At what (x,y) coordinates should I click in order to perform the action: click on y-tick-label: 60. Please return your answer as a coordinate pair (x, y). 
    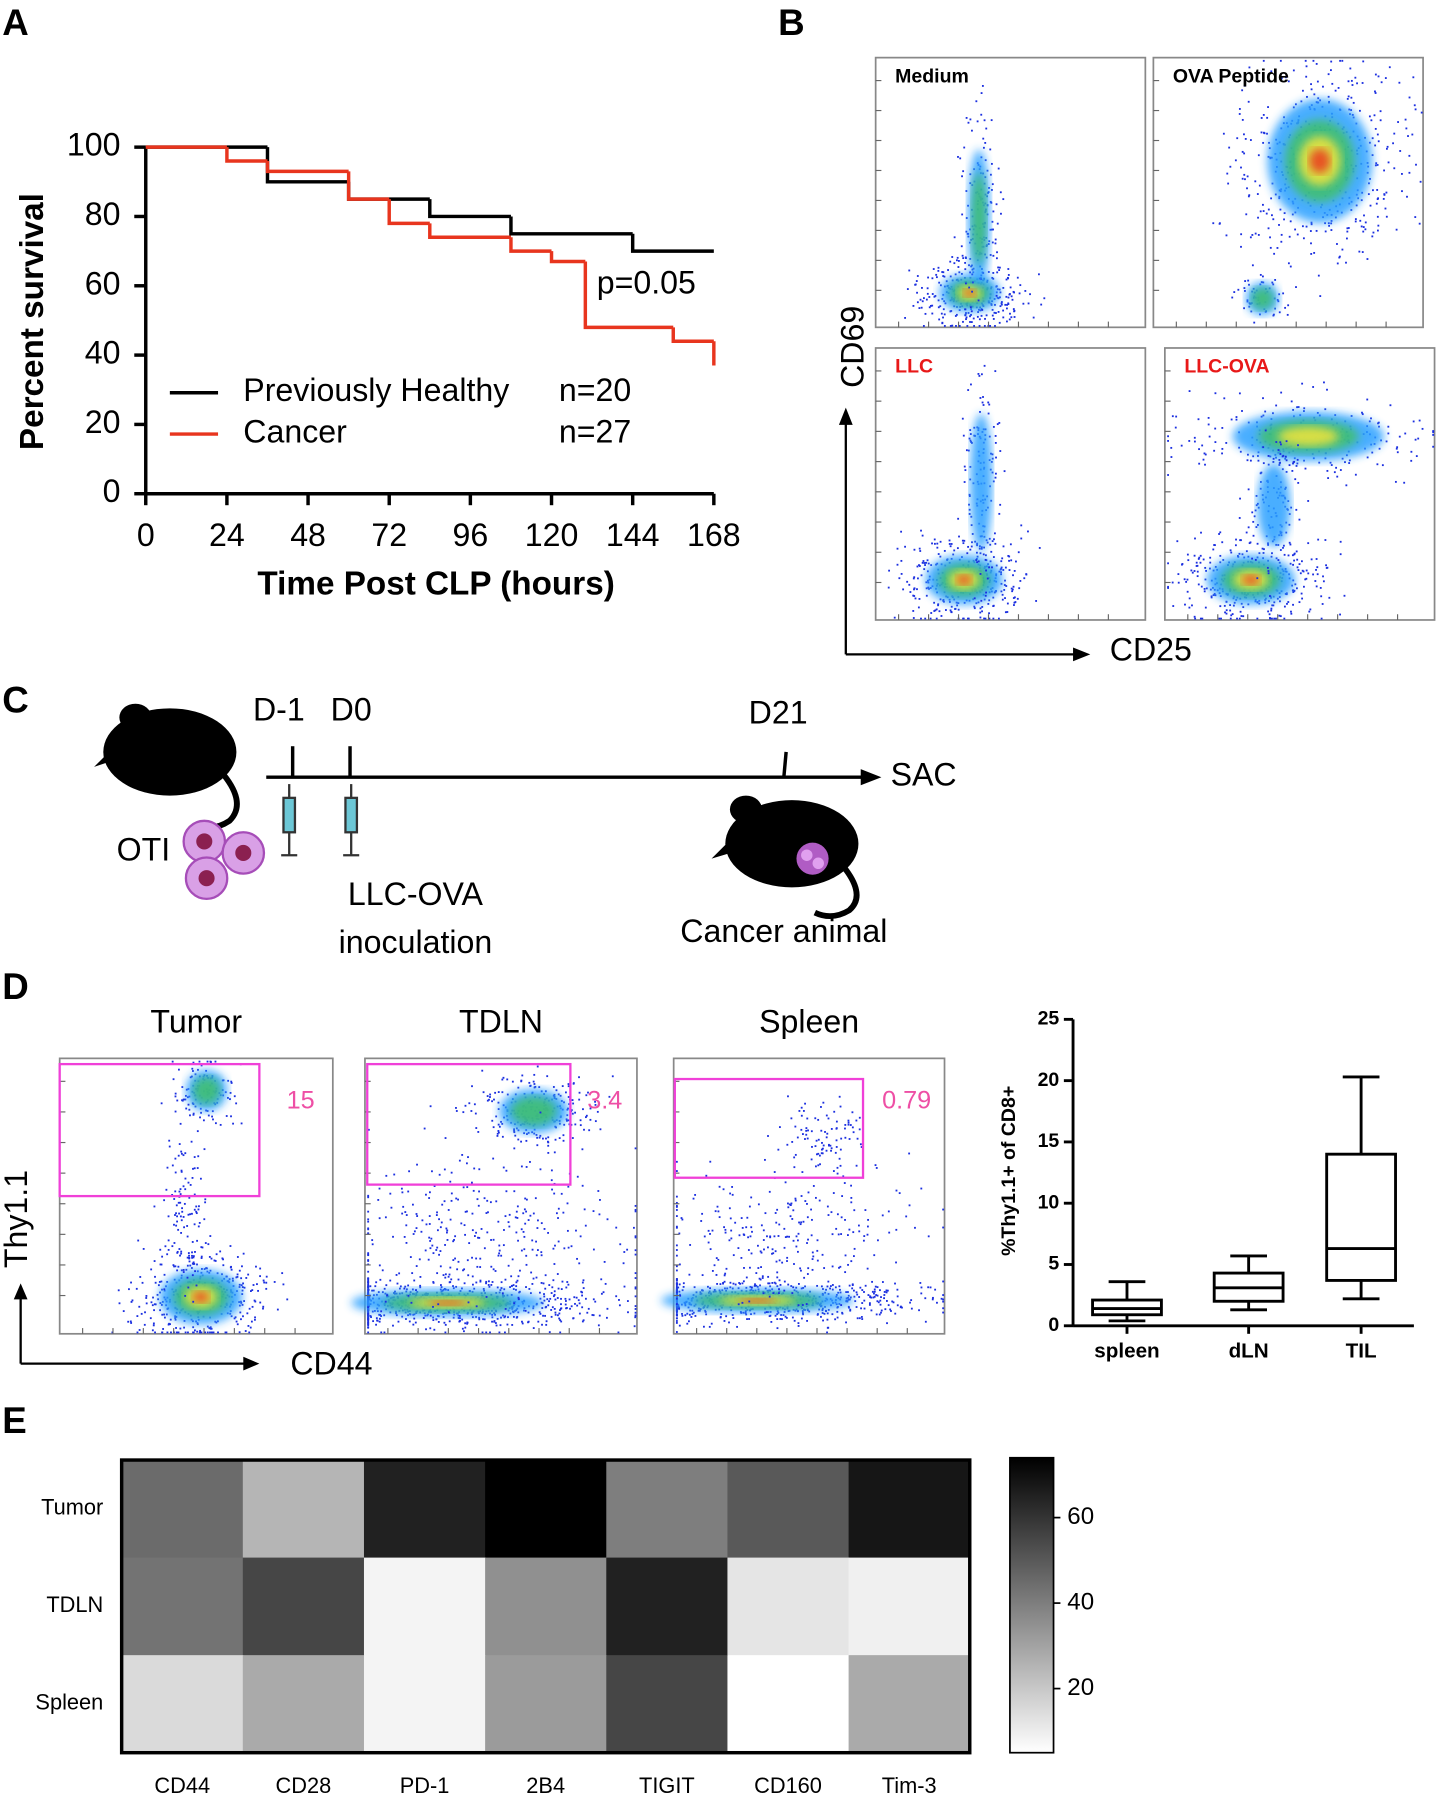
    Looking at the image, I should click on (103, 283).